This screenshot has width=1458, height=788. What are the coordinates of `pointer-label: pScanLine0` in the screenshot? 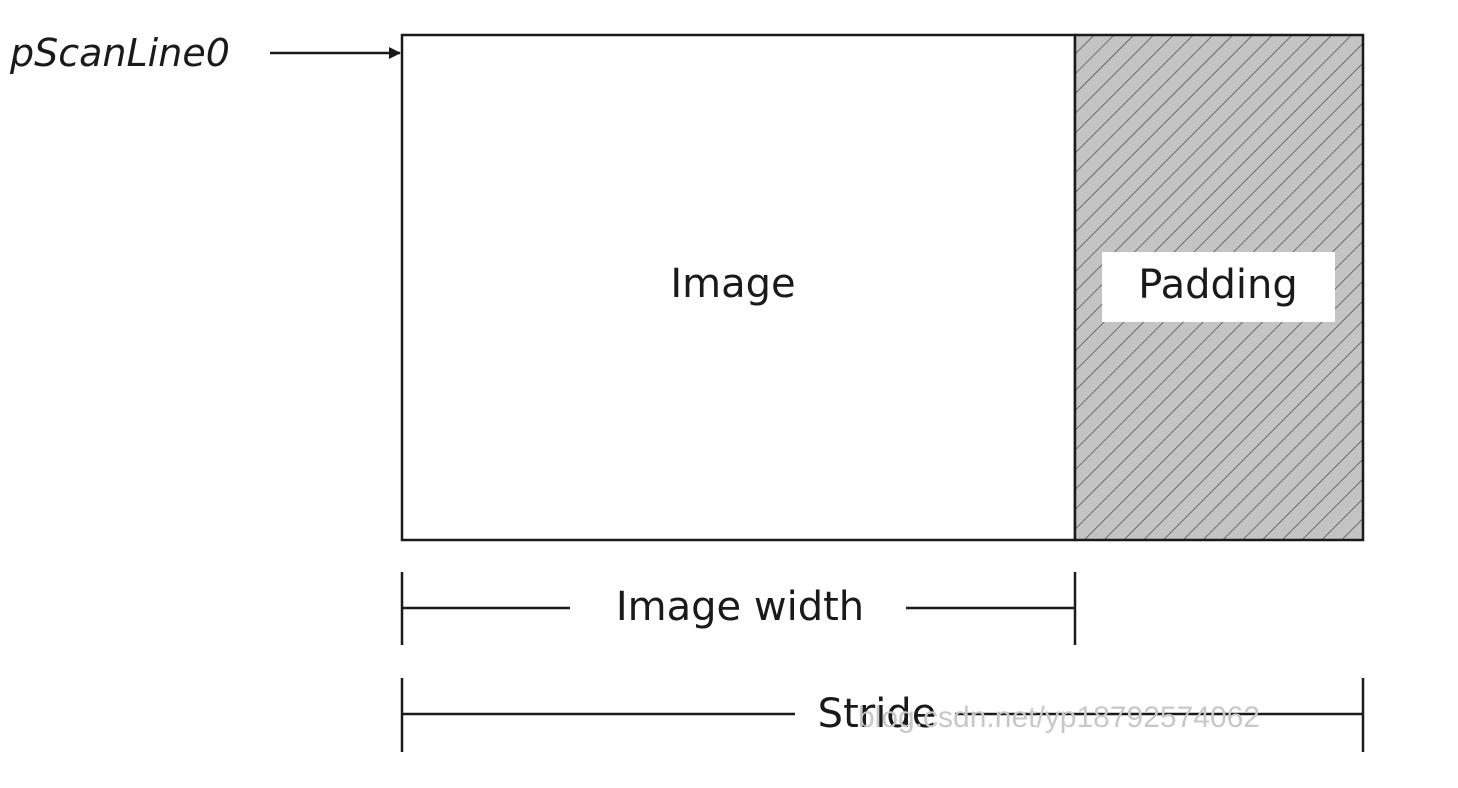 It's located at (119, 53).